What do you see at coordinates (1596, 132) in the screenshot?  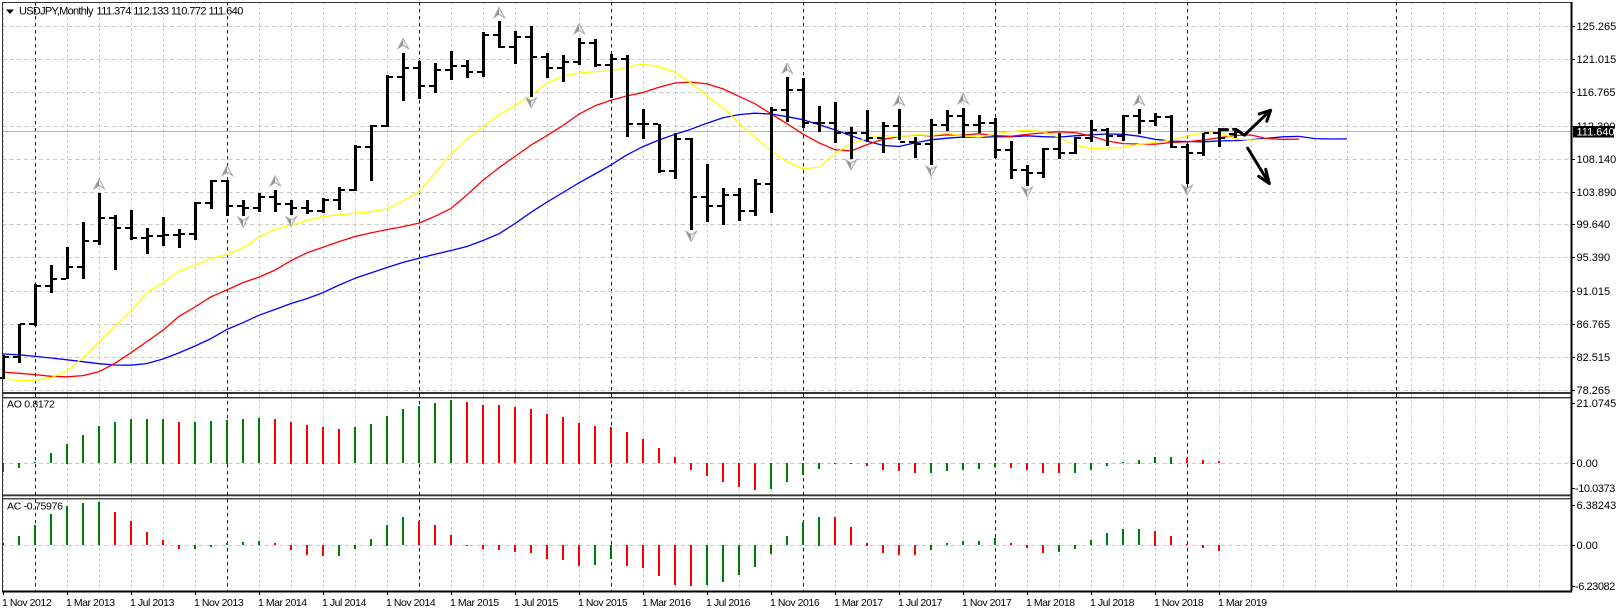 I see `svg-text: 111.640` at bounding box center [1596, 132].